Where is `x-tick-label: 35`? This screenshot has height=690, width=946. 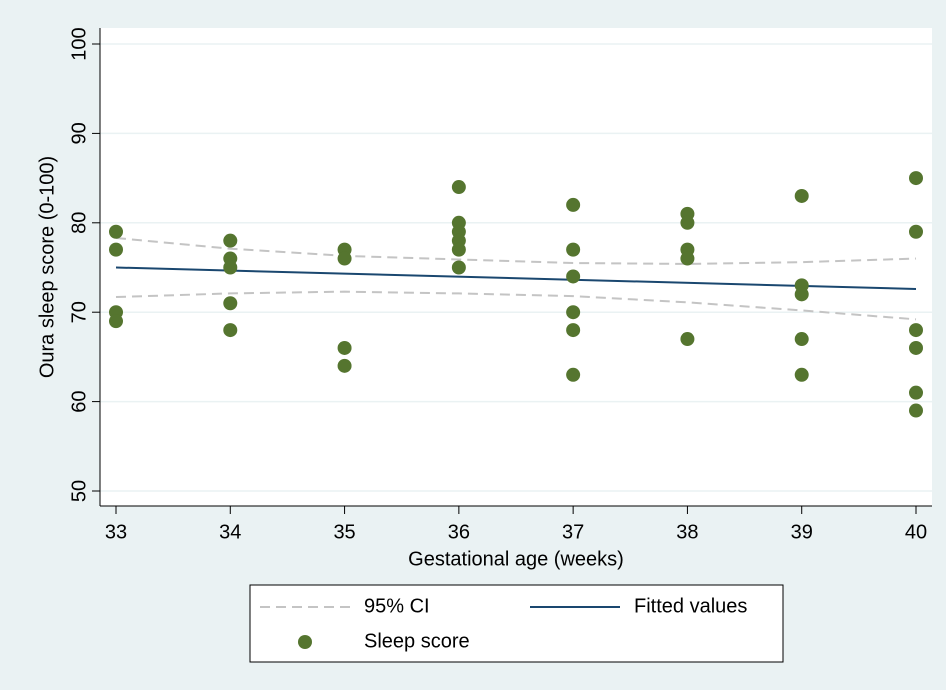 x-tick-label: 35 is located at coordinates (344, 532).